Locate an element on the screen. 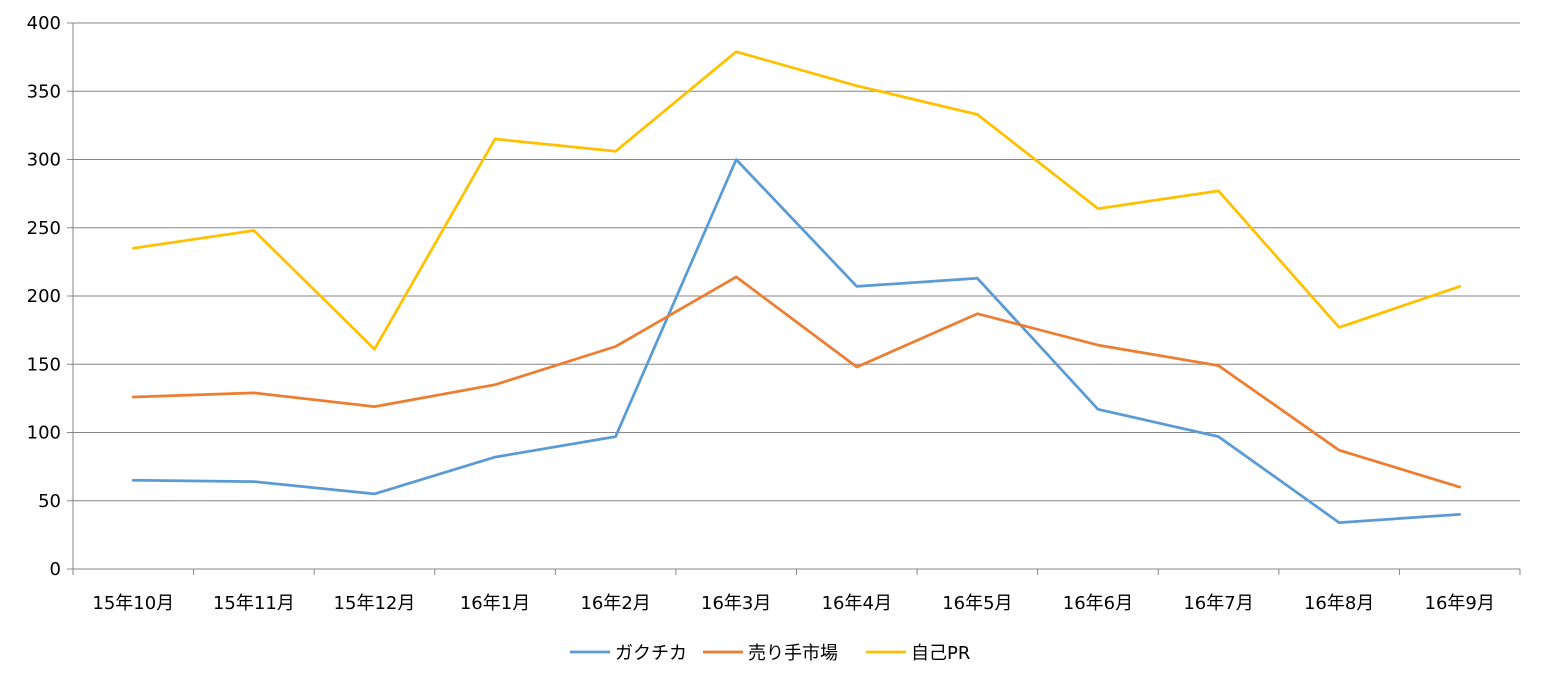  x-tick-label: 15年10月 is located at coordinates (133, 603).